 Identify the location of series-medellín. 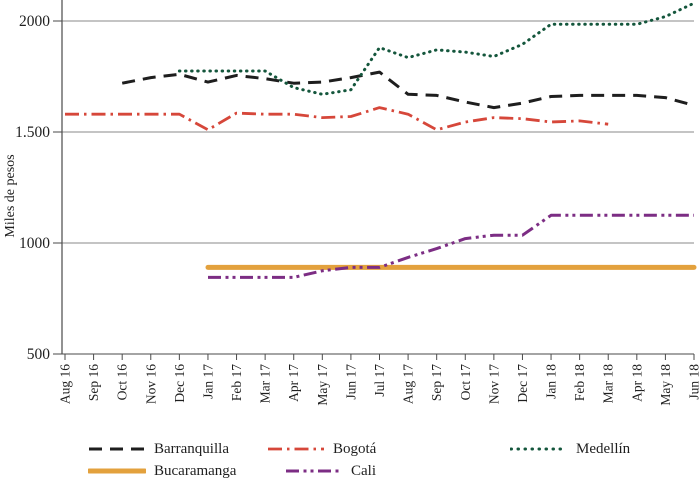
(436, 48).